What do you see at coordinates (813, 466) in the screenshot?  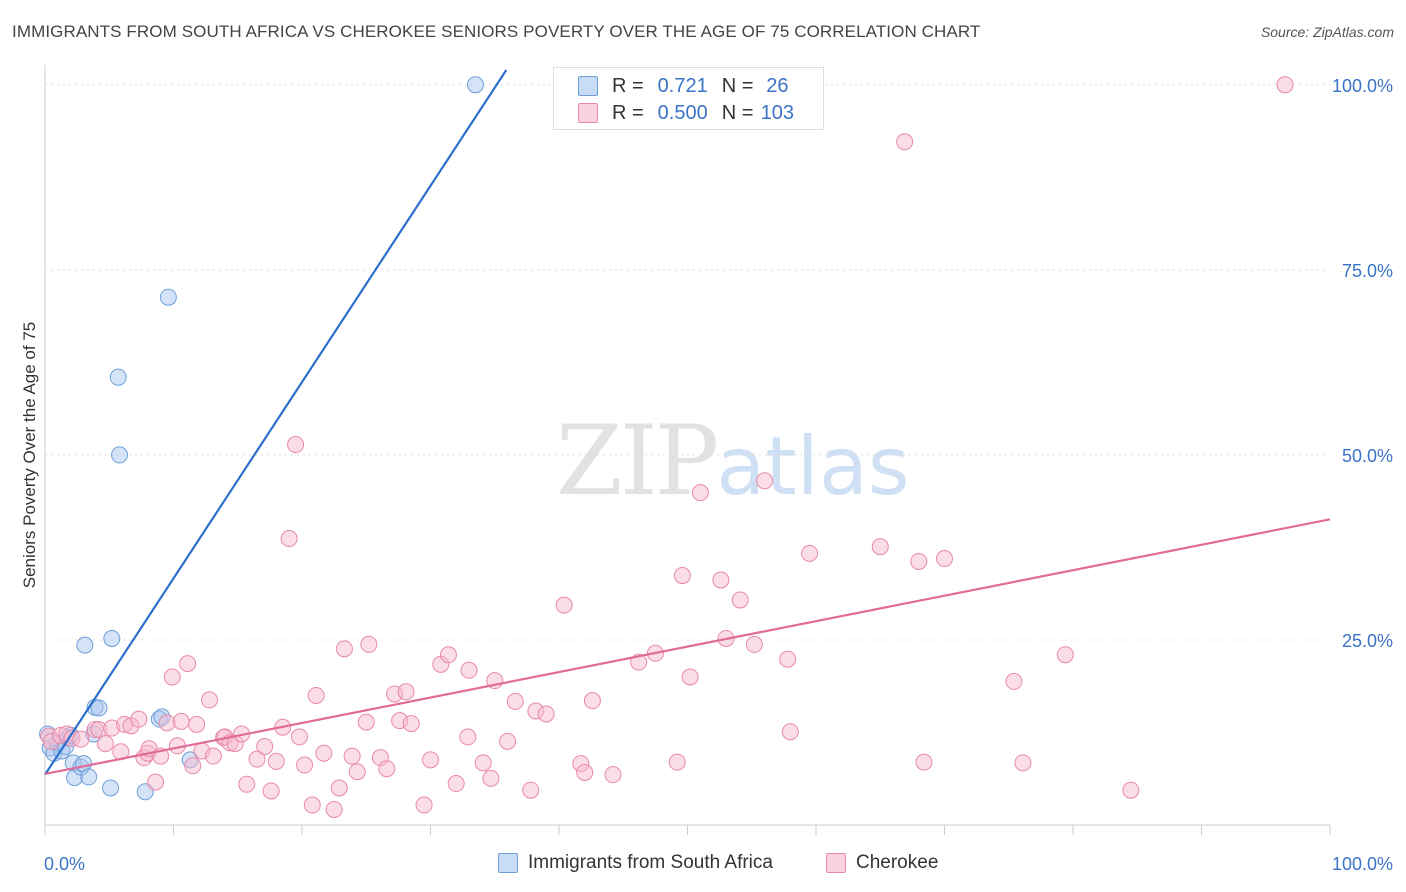 I see `watermark-atlas: atlas` at bounding box center [813, 466].